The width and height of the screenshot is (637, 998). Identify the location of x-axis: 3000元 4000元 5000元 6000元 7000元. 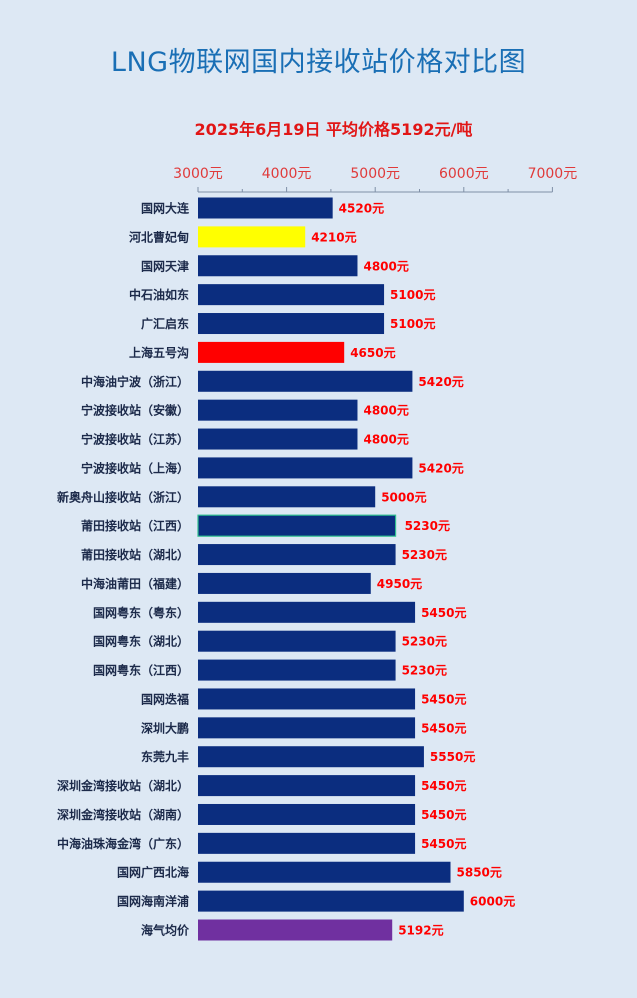
(375, 179).